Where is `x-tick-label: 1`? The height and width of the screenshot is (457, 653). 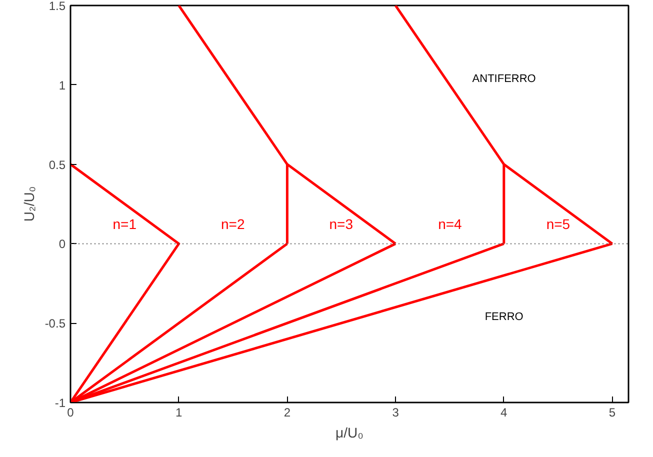 x-tick-label: 1 is located at coordinates (179, 413).